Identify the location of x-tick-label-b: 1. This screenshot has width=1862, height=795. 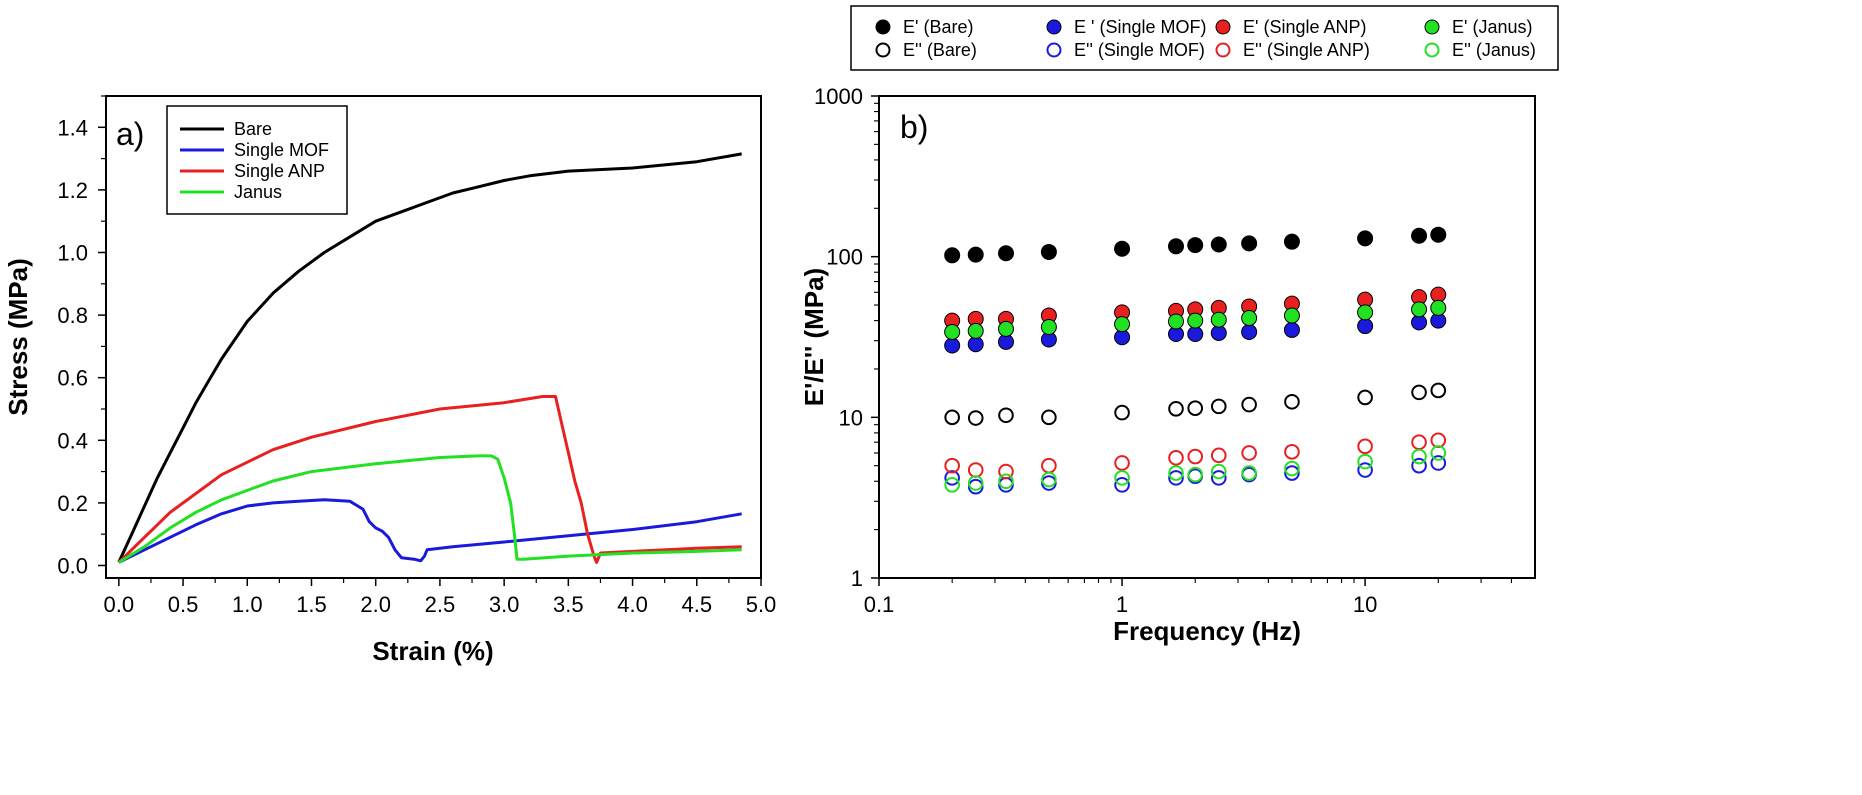
(1122, 604).